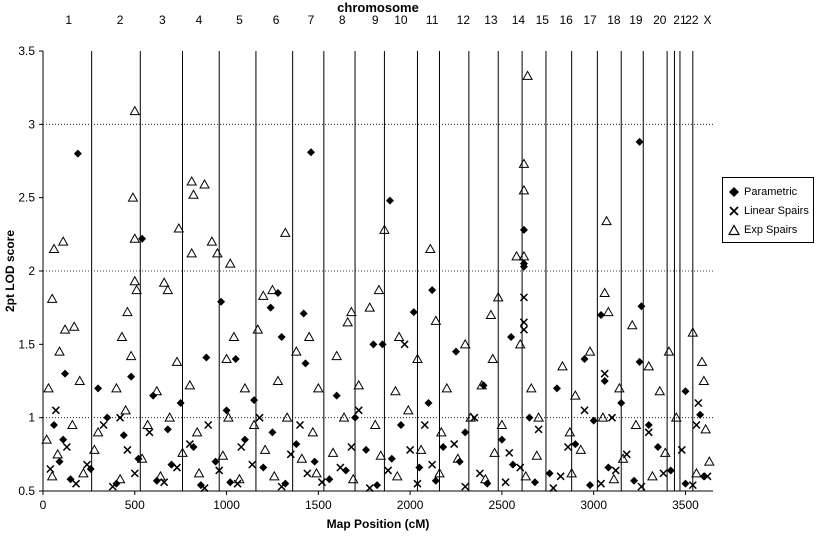 The image size is (816, 542). What do you see at coordinates (636, 20) in the screenshot?
I see `chromosome-label: 19` at bounding box center [636, 20].